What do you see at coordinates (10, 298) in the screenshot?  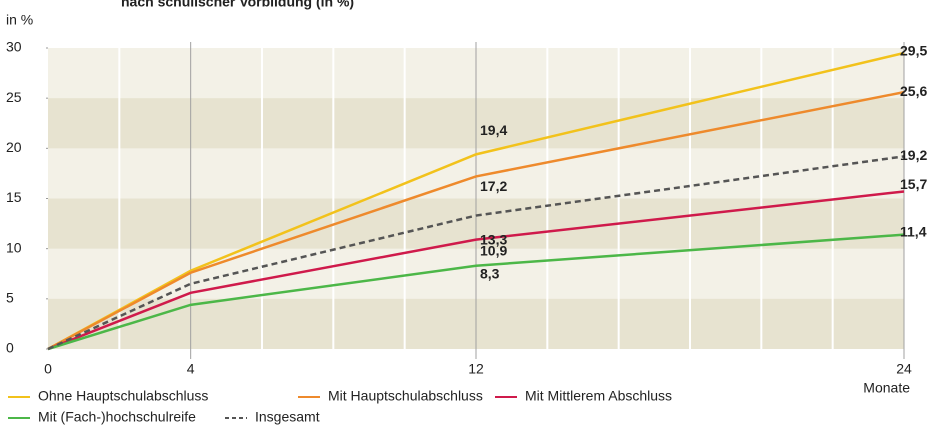 I see `y-tick-label: 5` at bounding box center [10, 298].